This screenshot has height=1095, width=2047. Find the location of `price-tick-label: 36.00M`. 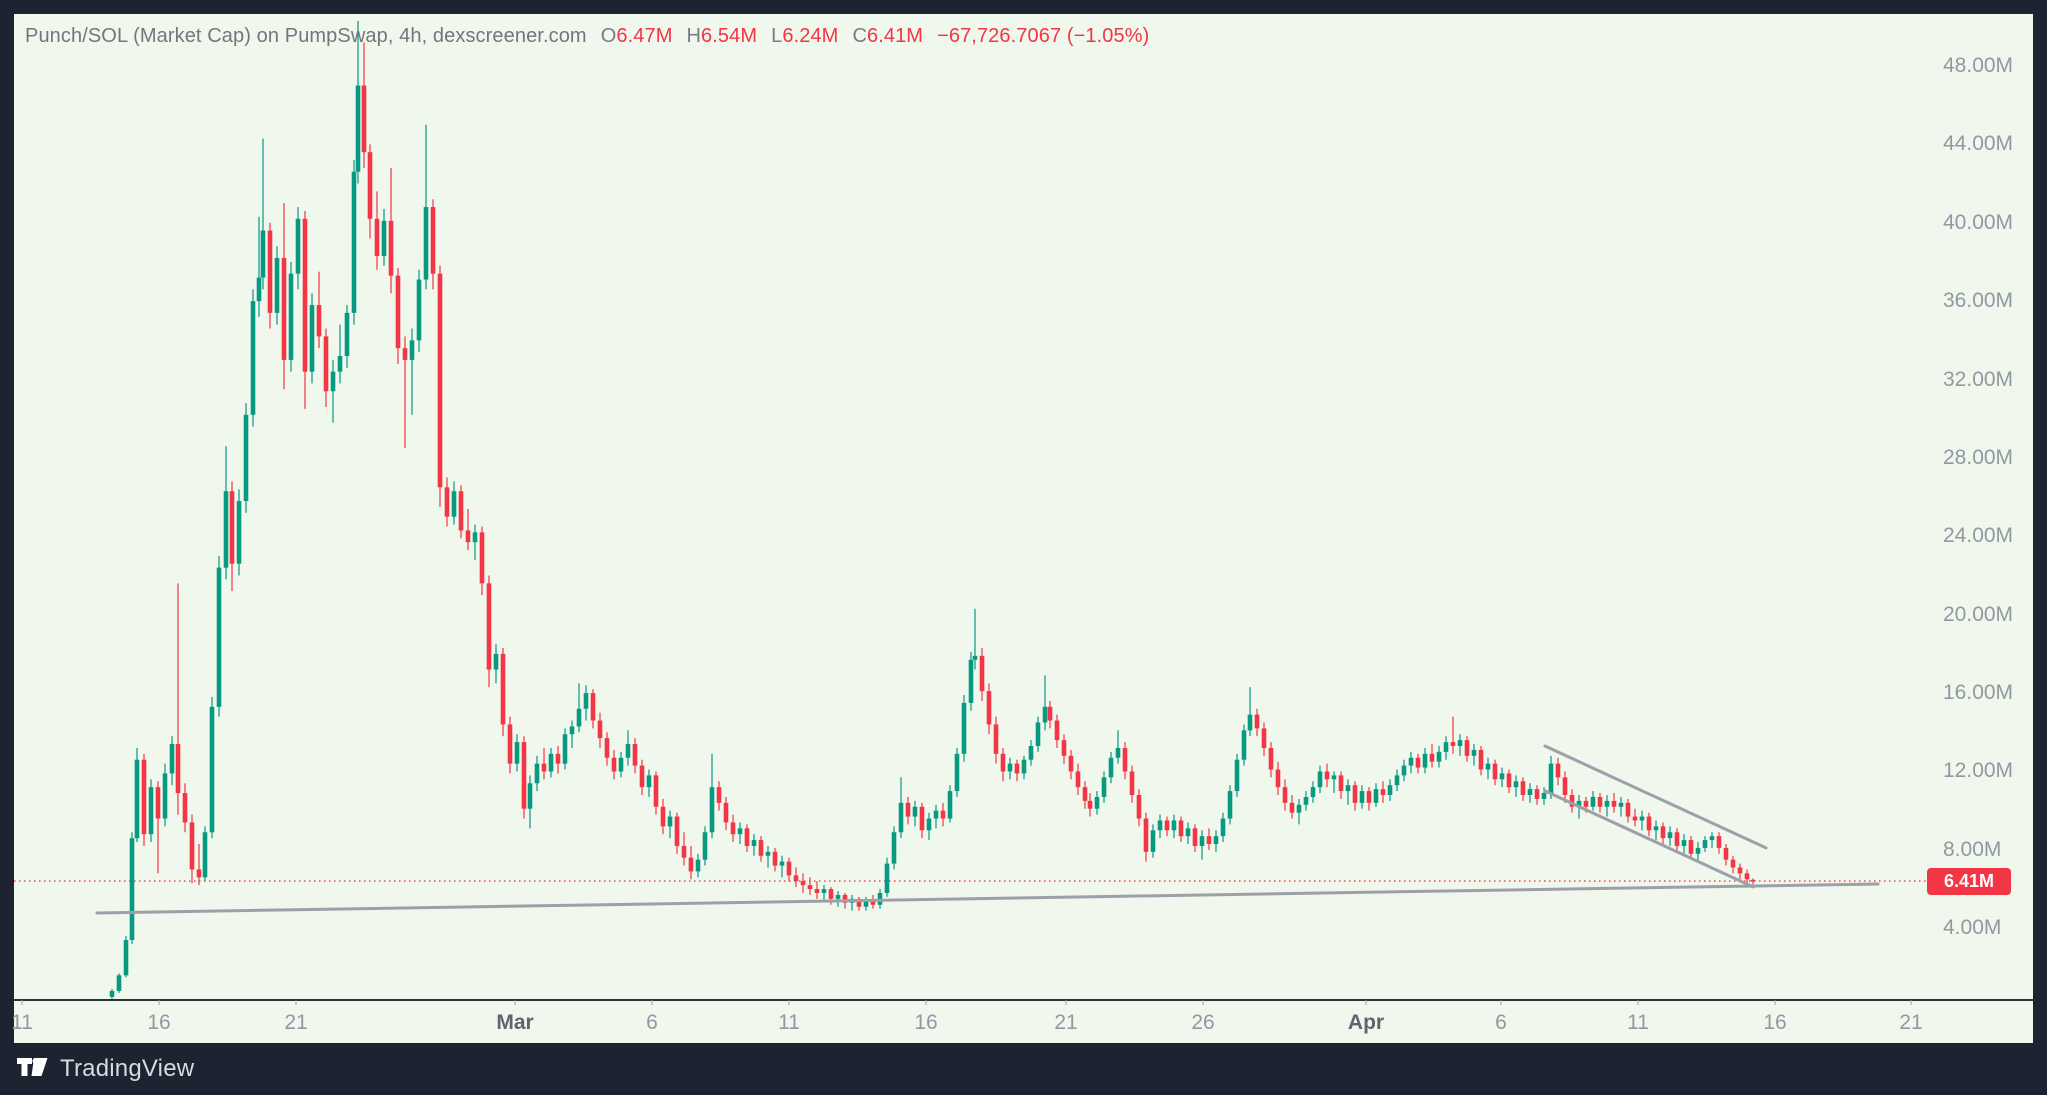

price-tick-label: 36.00M is located at coordinates (1978, 301).